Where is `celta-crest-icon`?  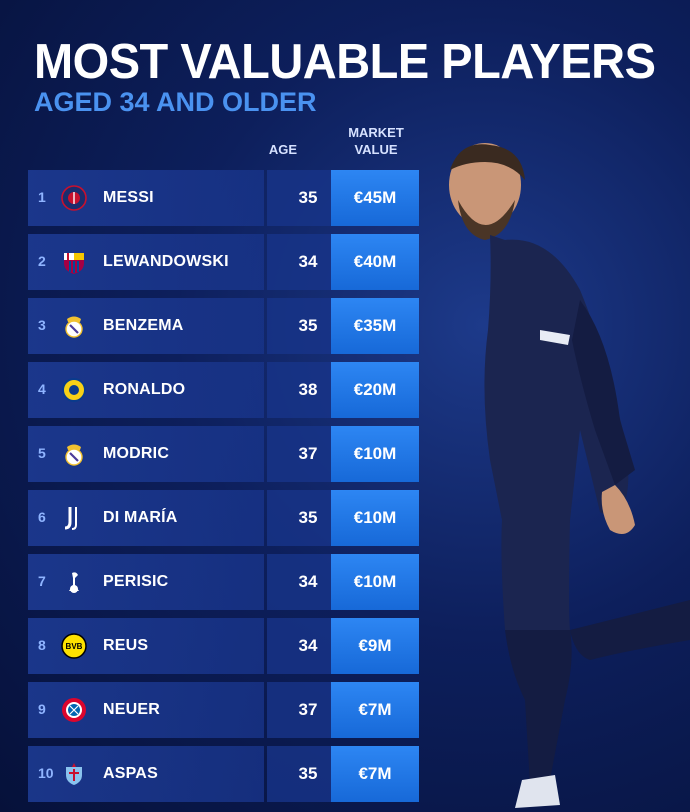
celta-crest-icon is located at coordinates (74, 774).